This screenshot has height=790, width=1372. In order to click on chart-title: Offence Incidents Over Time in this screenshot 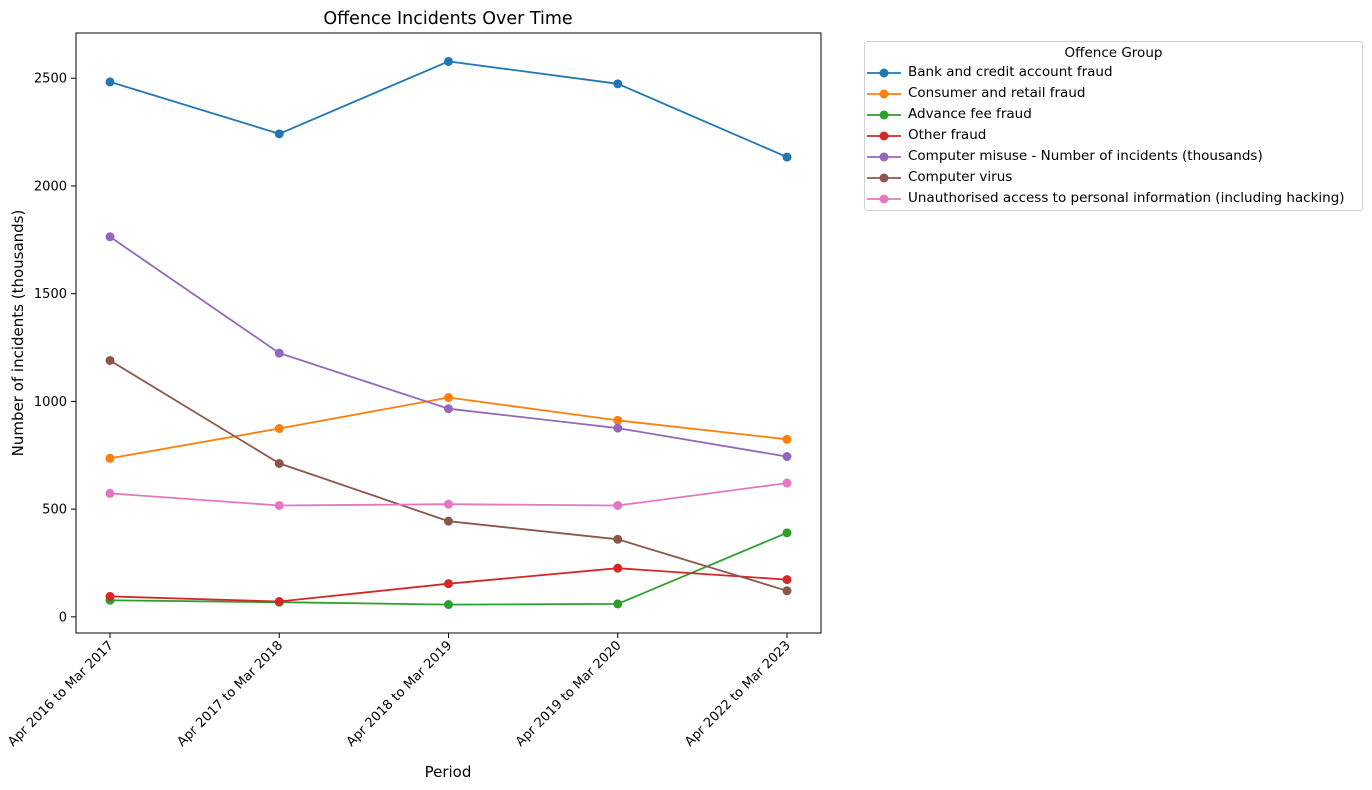, I will do `click(447, 19)`.